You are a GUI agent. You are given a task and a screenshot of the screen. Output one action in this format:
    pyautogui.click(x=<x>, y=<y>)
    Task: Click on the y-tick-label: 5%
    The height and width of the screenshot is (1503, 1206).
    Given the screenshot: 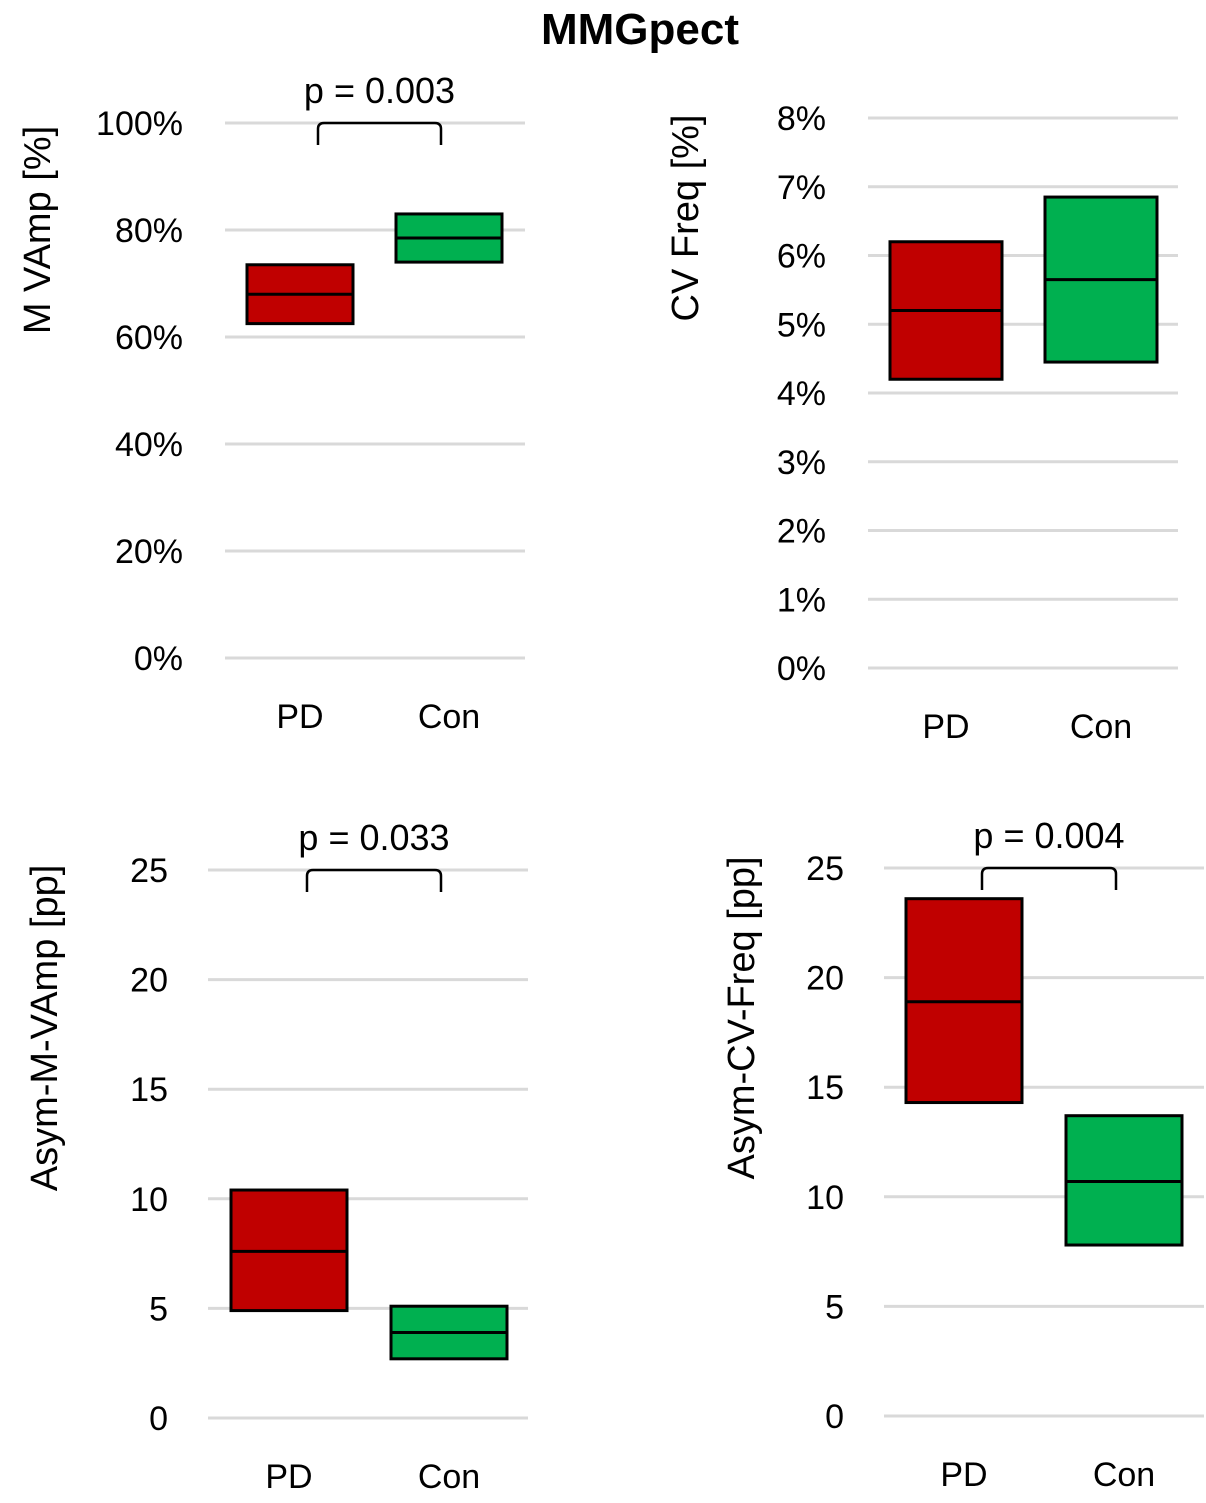 What is the action you would take?
    pyautogui.click(x=801, y=325)
    